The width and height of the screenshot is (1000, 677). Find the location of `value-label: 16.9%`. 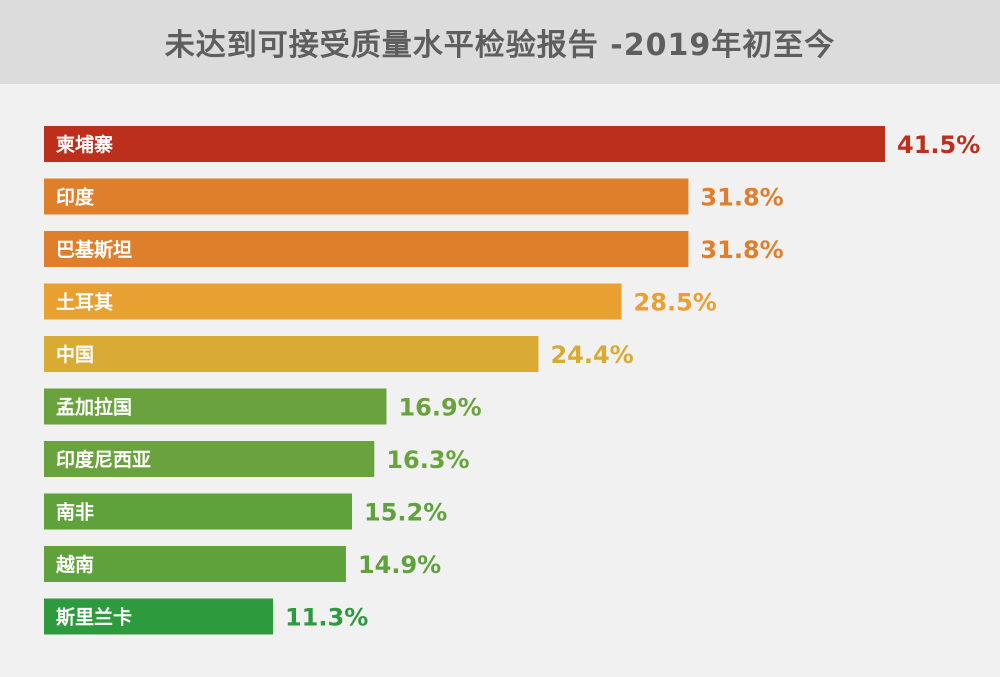

value-label: 16.9% is located at coordinates (439, 408).